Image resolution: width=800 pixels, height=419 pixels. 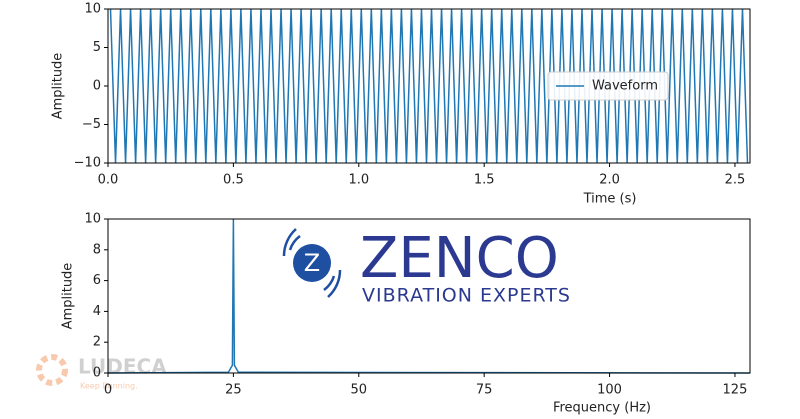 I want to click on y-tick-label: −5, so click(x=91, y=124).